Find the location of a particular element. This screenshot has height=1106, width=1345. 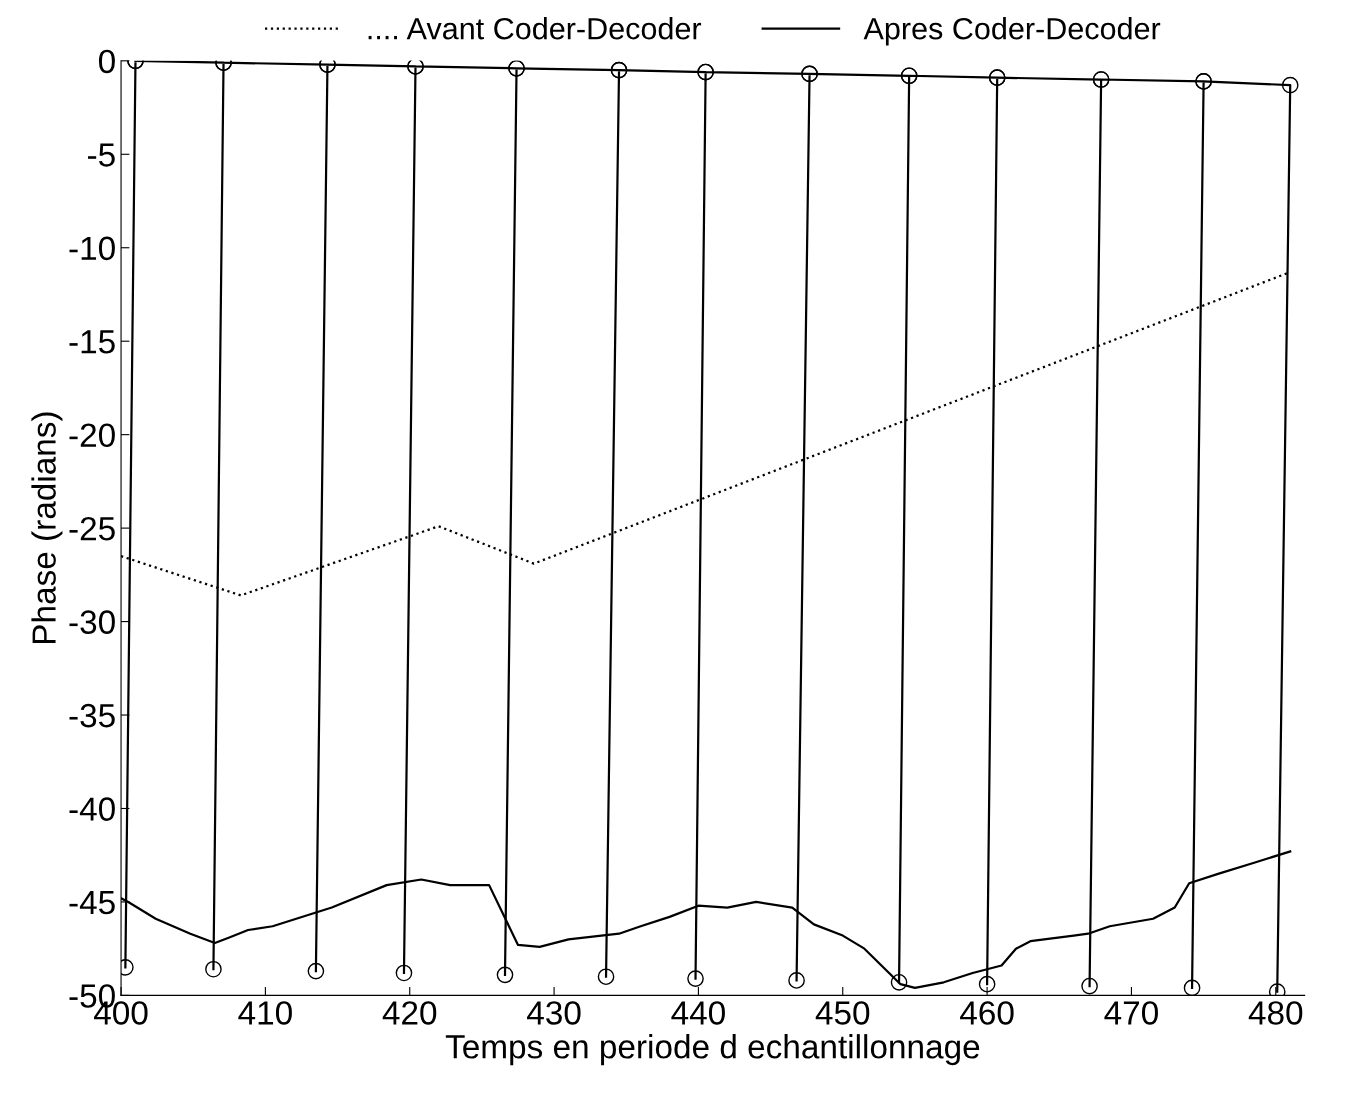

y-tick-label: -15 is located at coordinates (92, 342).